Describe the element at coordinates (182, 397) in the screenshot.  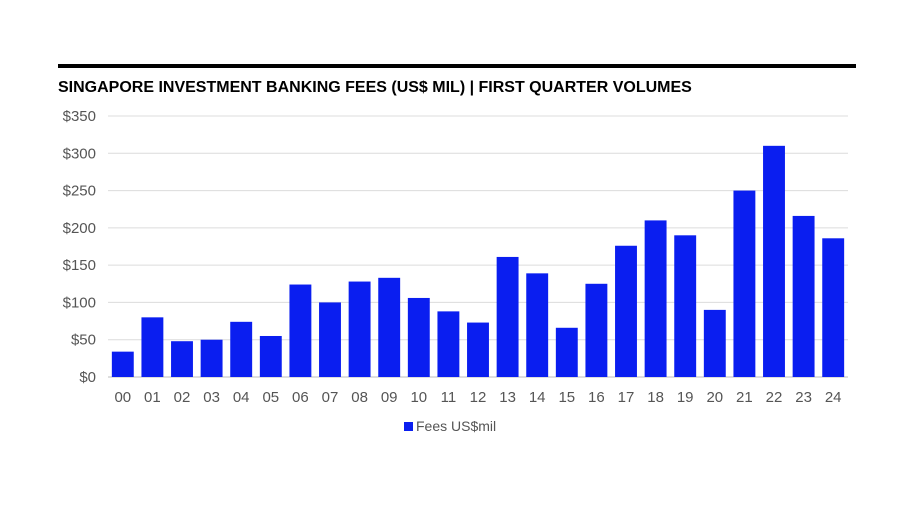
I see `x-tick-label: 02` at that location.